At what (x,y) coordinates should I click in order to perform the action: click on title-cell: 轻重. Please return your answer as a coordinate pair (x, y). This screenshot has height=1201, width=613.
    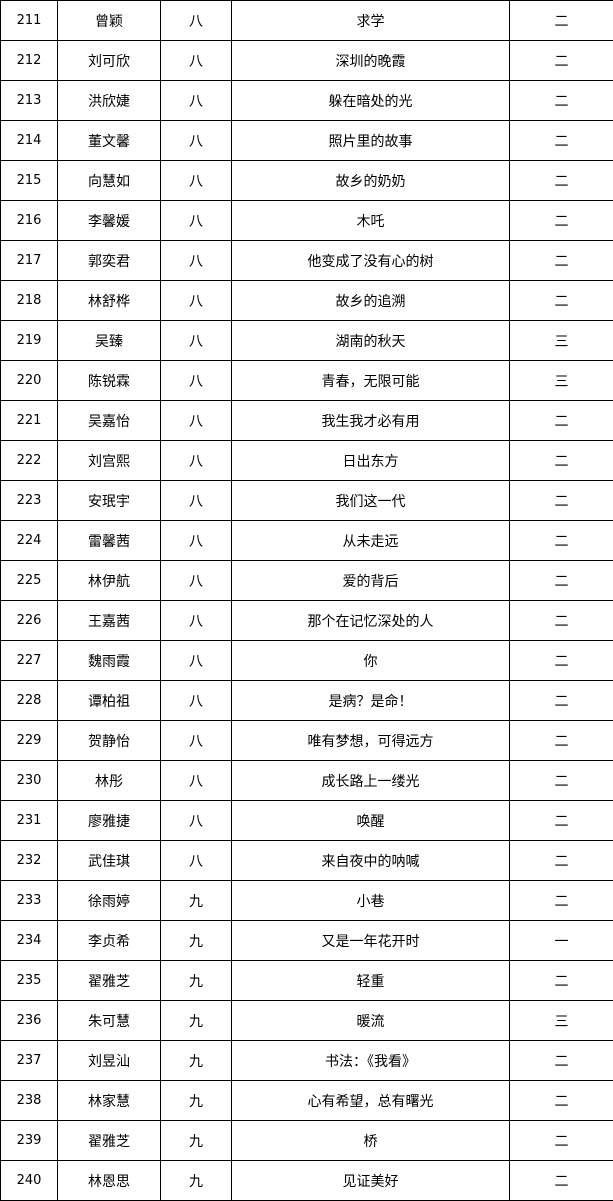
    Looking at the image, I should click on (370, 980).